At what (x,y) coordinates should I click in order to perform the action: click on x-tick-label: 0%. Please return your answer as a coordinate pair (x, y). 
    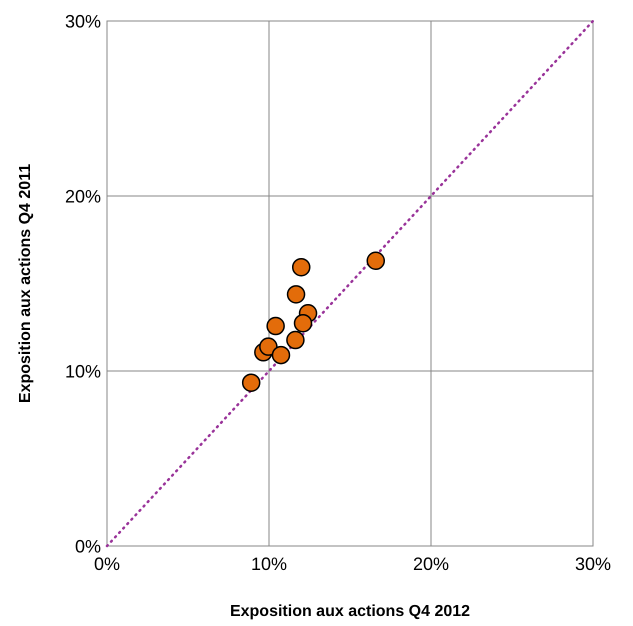
    Looking at the image, I should click on (107, 564).